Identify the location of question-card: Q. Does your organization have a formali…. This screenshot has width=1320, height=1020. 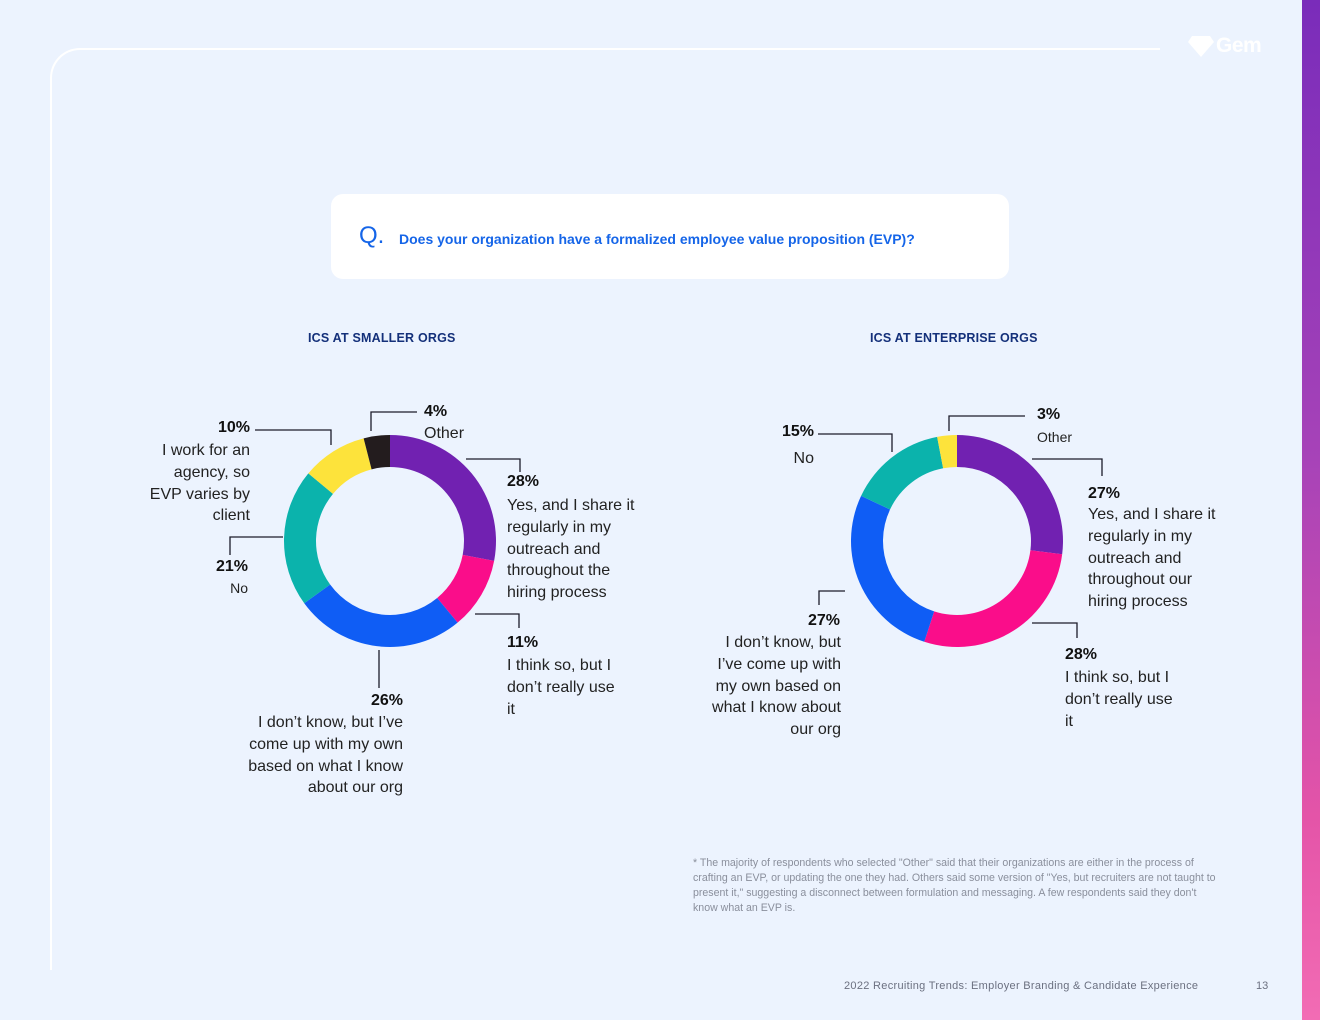
(670, 236).